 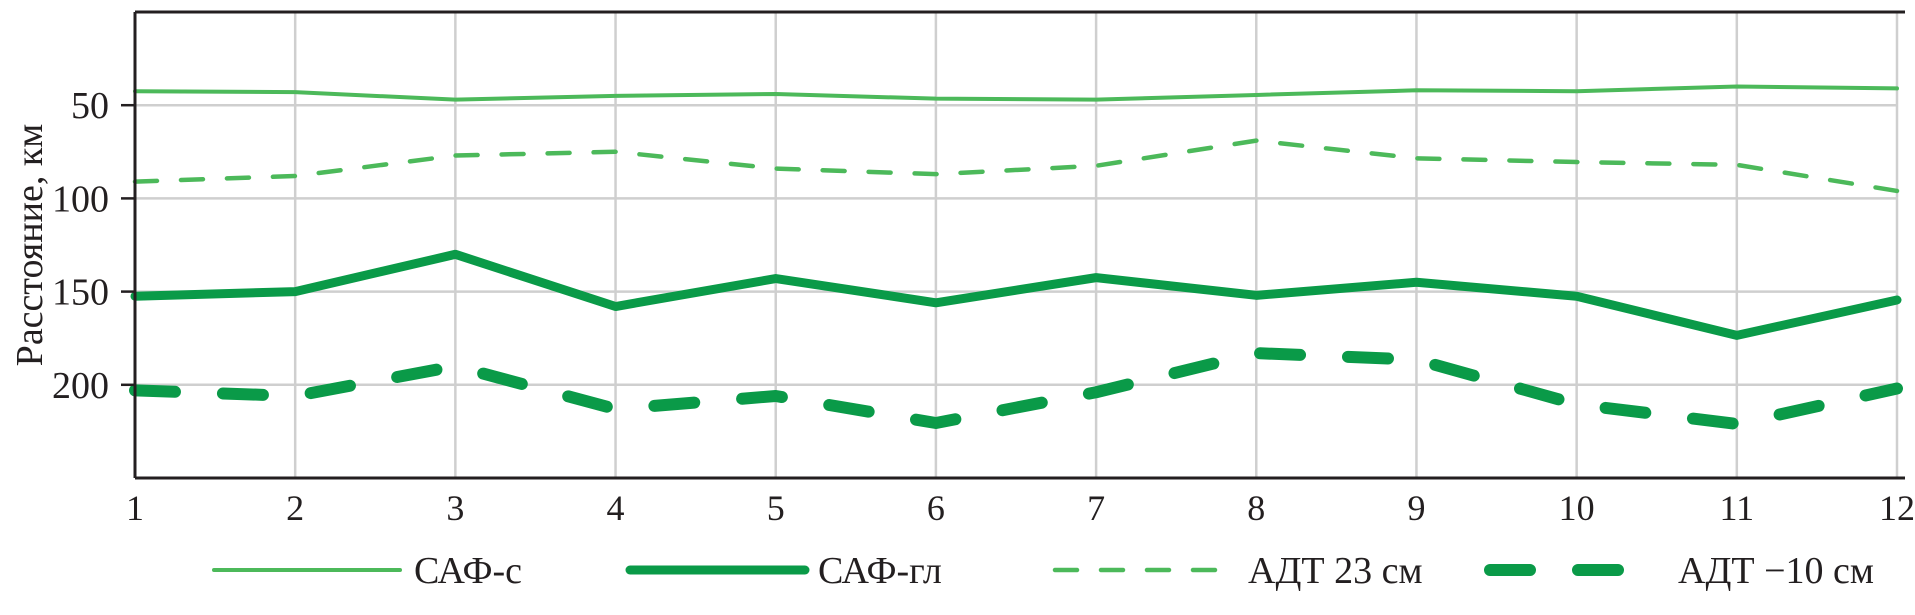 I want to click on y-tick-label: 100, so click(x=80, y=199).